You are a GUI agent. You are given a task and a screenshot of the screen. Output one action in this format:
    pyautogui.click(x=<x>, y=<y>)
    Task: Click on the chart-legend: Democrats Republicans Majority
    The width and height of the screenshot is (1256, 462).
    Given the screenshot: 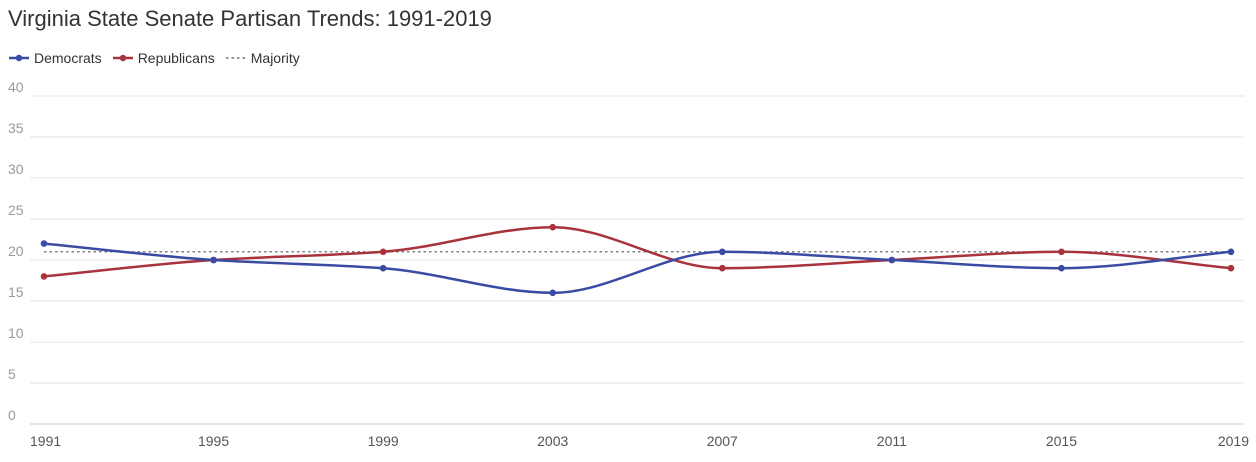 What is the action you would take?
    pyautogui.click(x=159, y=58)
    